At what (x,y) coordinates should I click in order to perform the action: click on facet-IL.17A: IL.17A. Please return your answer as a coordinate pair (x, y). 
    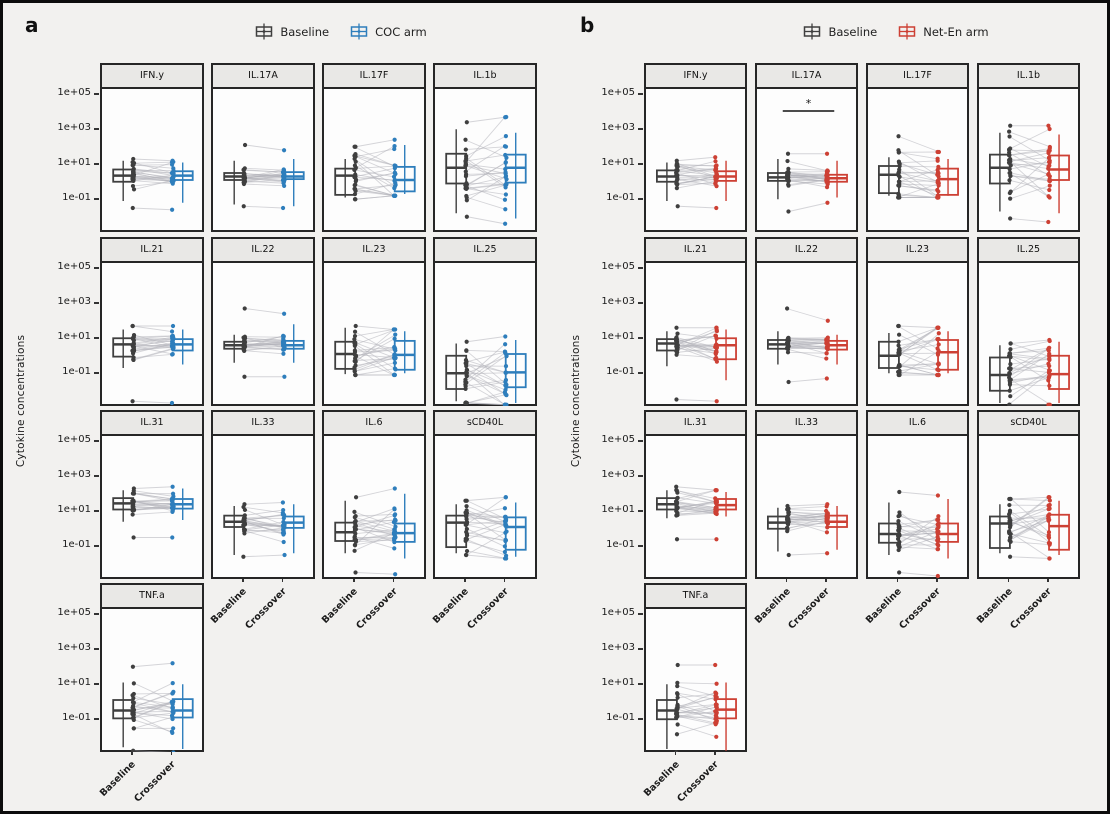
    Looking at the image, I should click on (263, 147).